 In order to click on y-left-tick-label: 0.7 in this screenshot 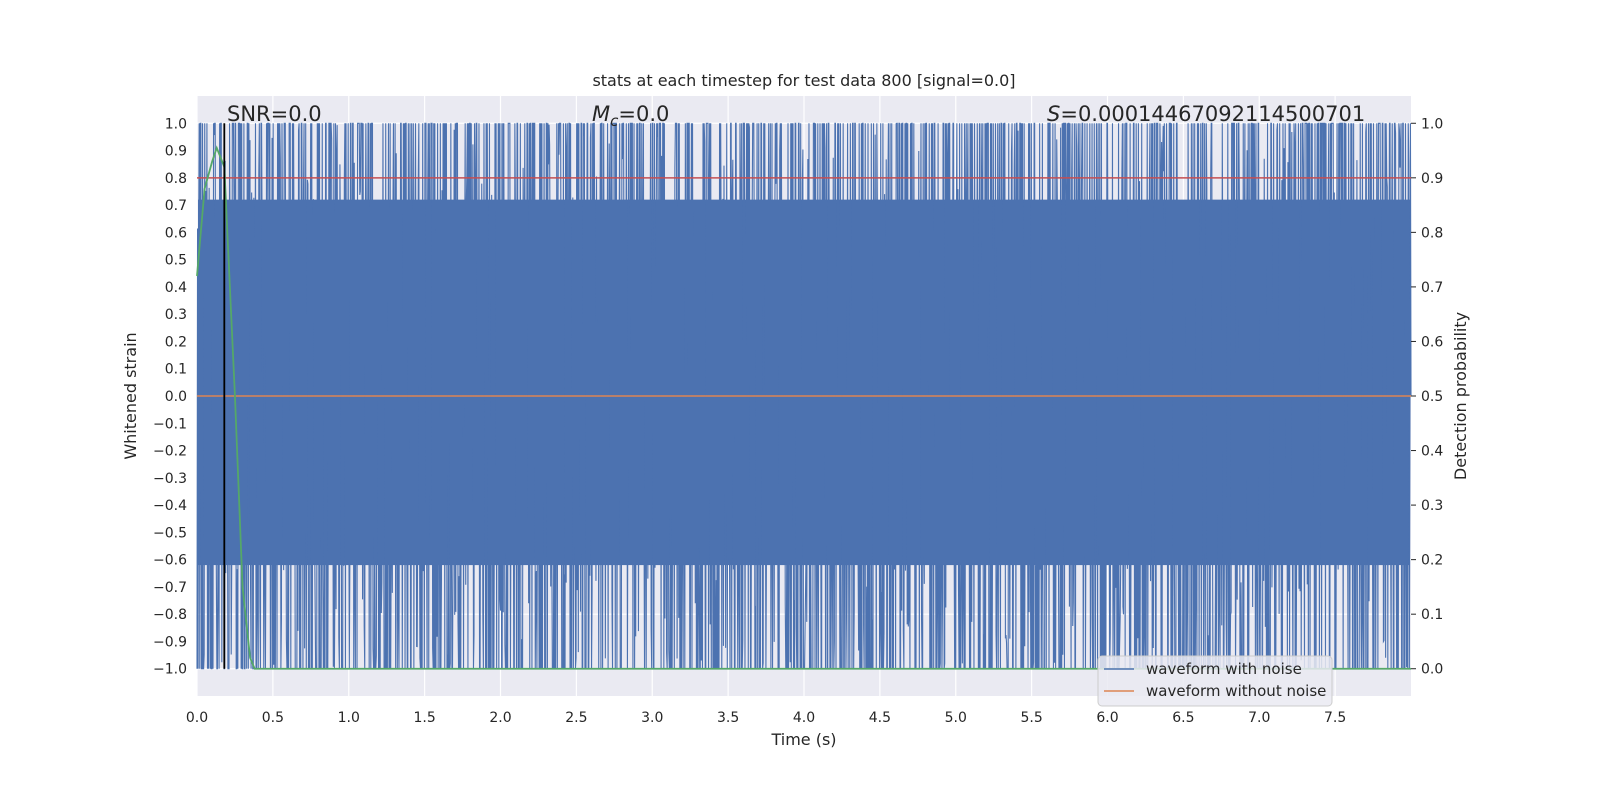, I will do `click(176, 206)`.